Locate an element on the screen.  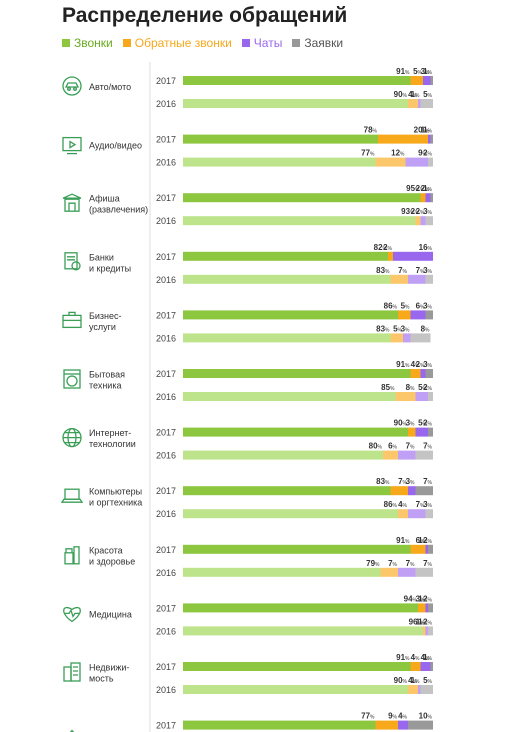
category-label: Авто/мото is located at coordinates (110, 87).